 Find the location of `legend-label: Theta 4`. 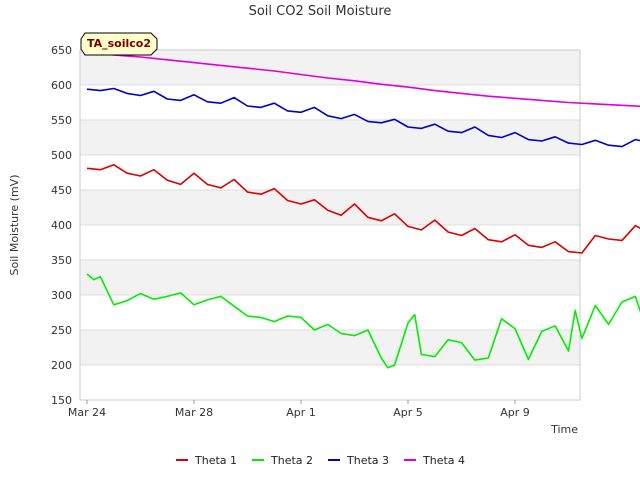

legend-label: Theta 4 is located at coordinates (443, 460).